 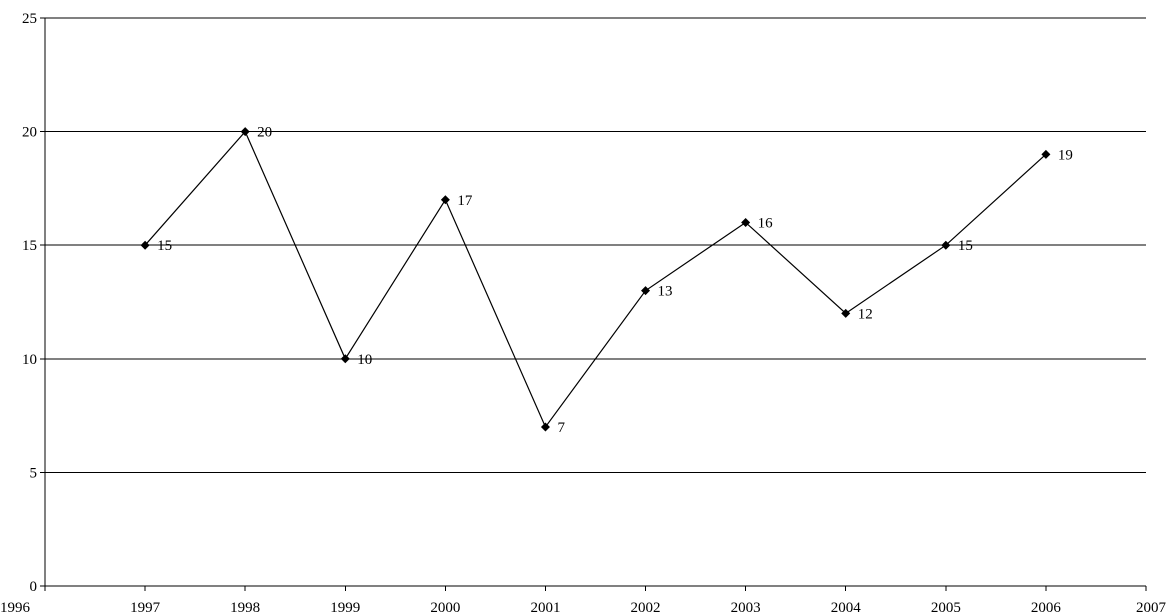 I want to click on x-tick-label: 1997, so click(x=145, y=608).